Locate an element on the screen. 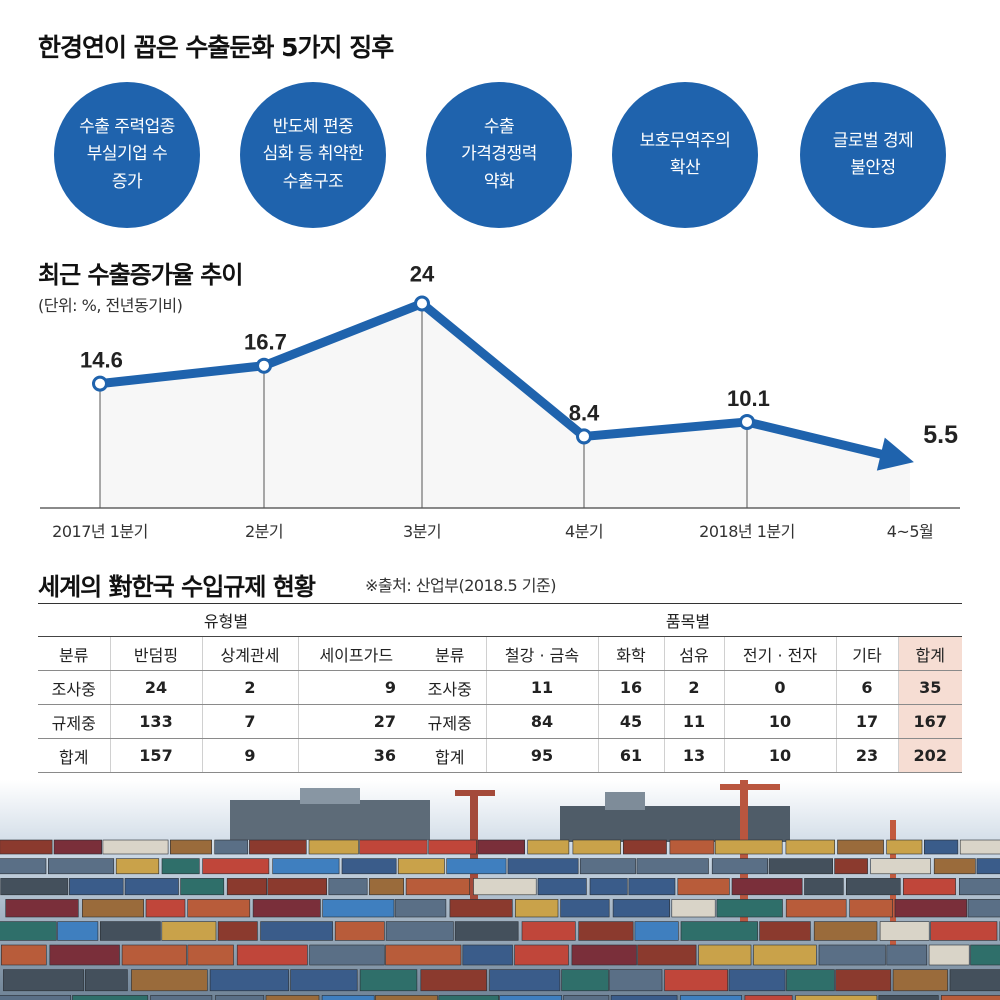 The height and width of the screenshot is (1000, 1000). table-cell: 9 is located at coordinates (249, 755).